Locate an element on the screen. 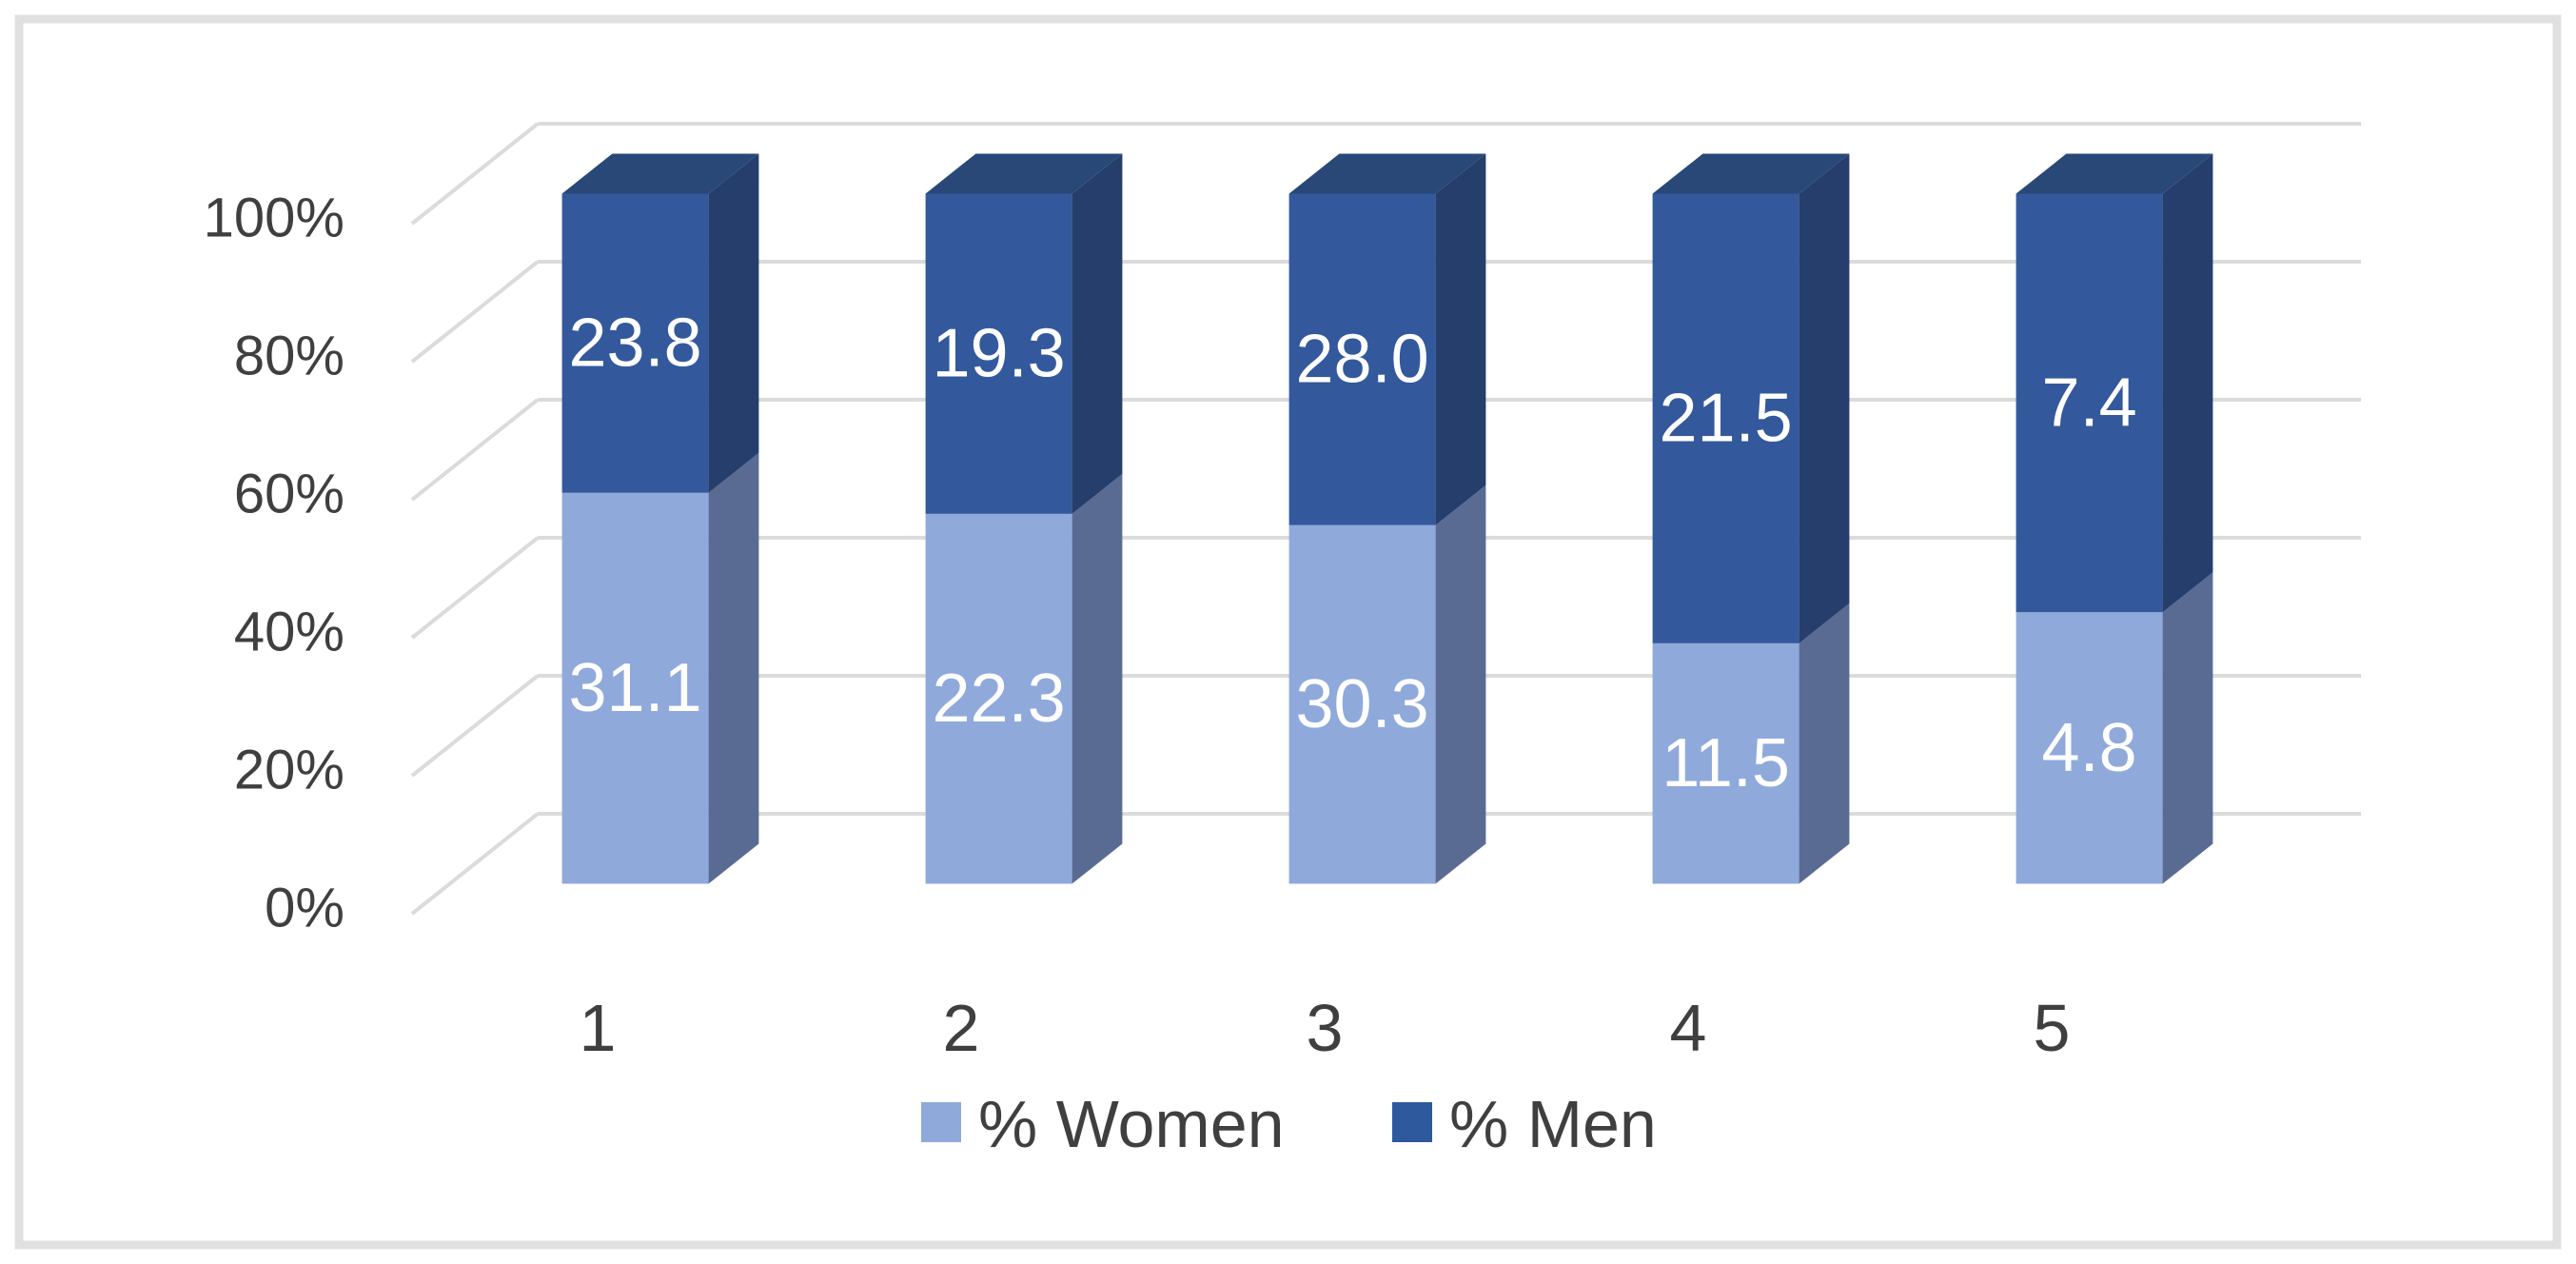  category-label-2: 2 is located at coordinates (961, 1028).